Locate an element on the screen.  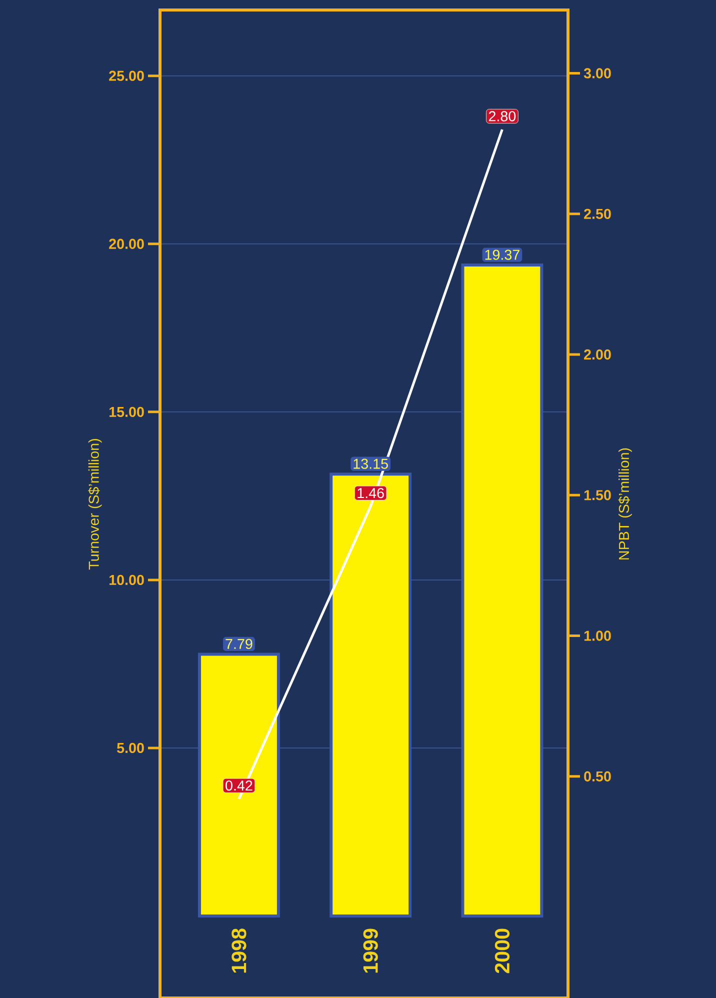
y-tick-label: 20.00 is located at coordinates (126, 243).